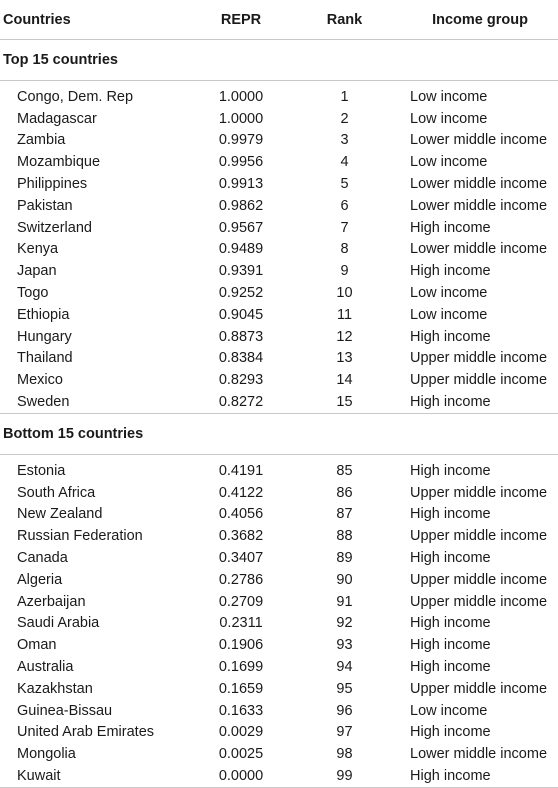  Describe the element at coordinates (241, 271) in the screenshot. I see `repr-cell: 0.9391` at that location.